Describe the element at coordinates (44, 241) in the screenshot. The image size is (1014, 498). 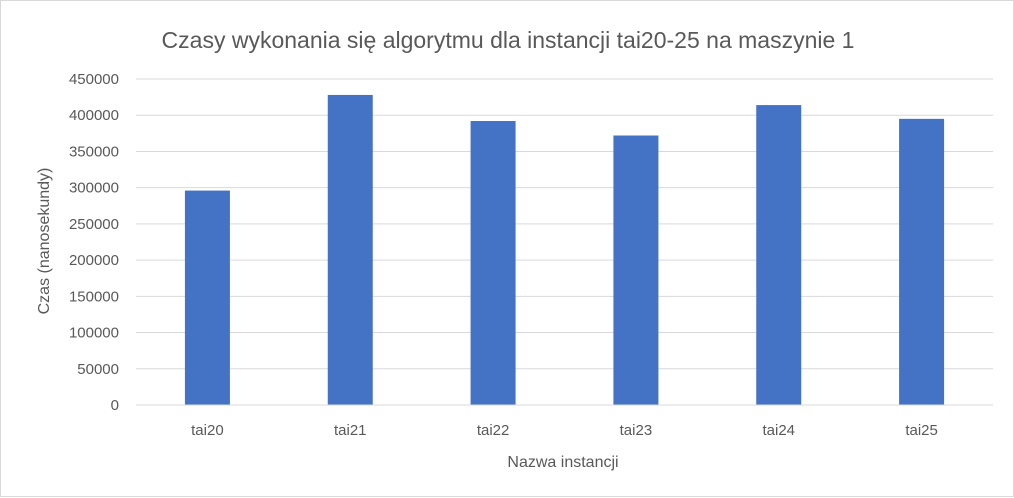
I see `y-axis-title: Czas (nanosekundy)` at that location.